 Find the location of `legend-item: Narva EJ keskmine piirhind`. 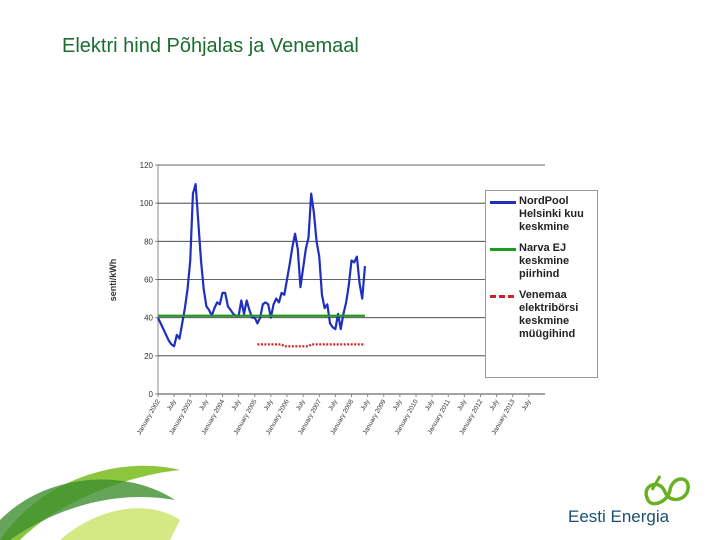

legend-item: Narva EJ keskmine piirhind is located at coordinates (541, 261).